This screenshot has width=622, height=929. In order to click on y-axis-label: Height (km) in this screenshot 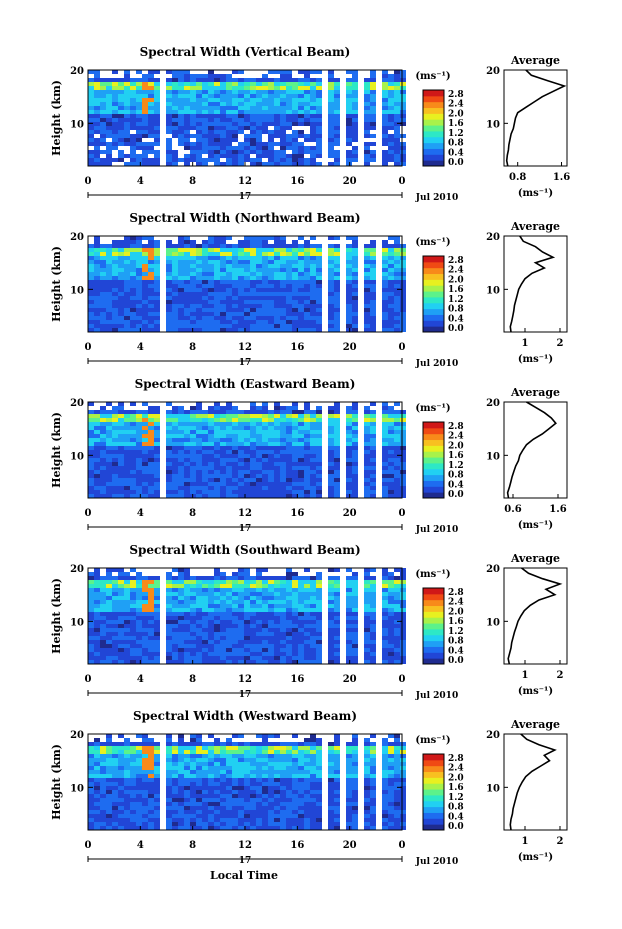, I will do `click(56, 616)`.